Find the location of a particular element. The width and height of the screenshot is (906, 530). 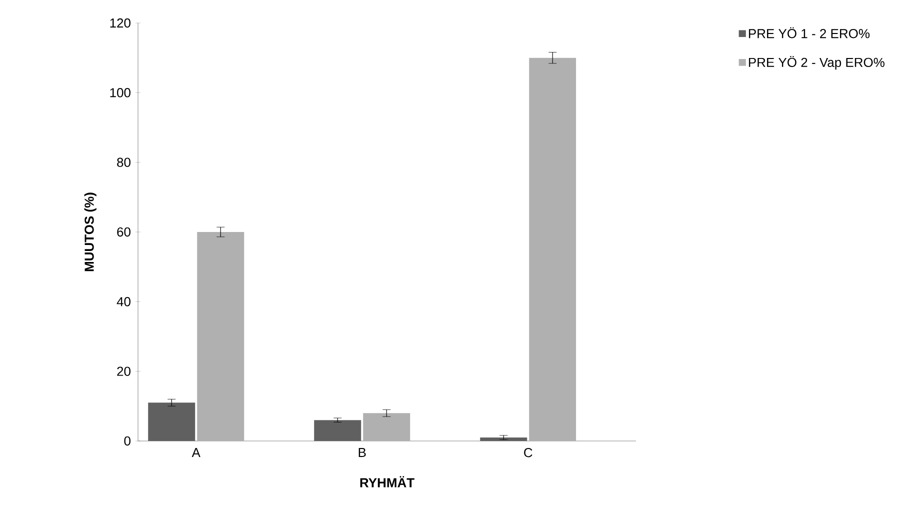

y-tick-label: 40 is located at coordinates (123, 301).